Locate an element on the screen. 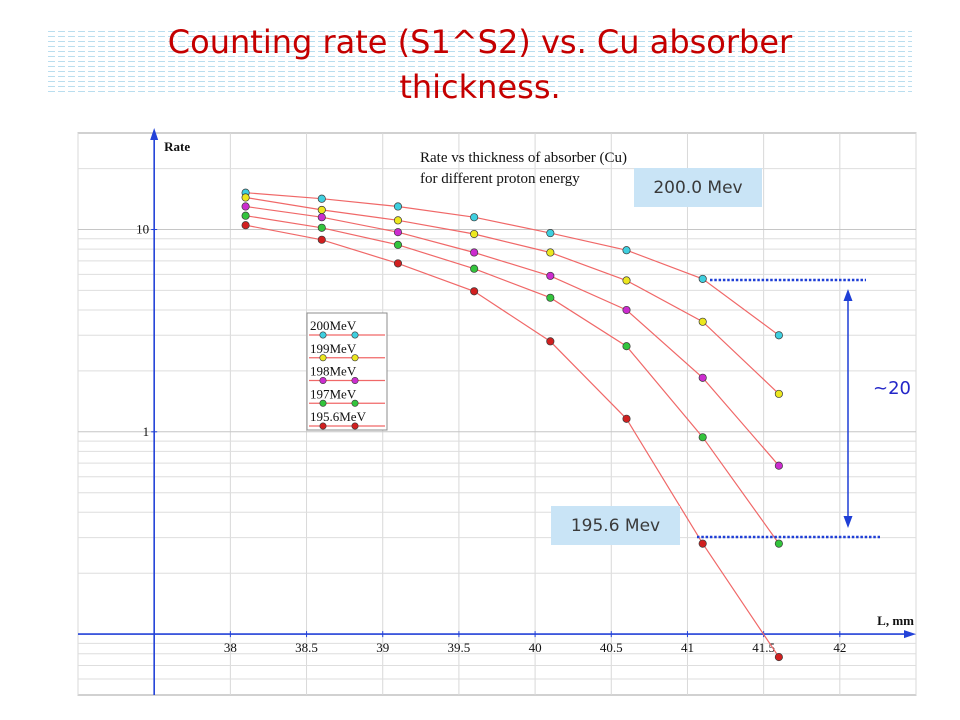 This screenshot has height=720, width=960. x-tick-label: 38 is located at coordinates (230, 647).